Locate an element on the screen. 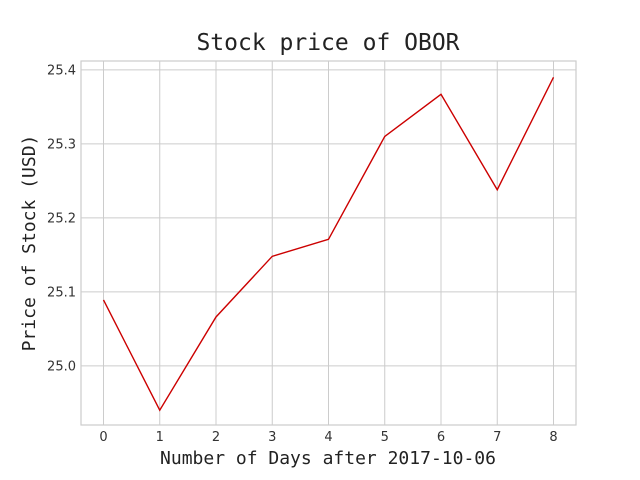 The width and height of the screenshot is (640, 480). x-tick-label: 0 is located at coordinates (103, 437).